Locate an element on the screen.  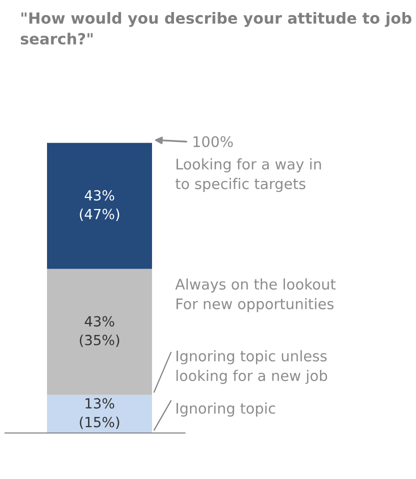
text: Ignoring topic unless looking for a new job is located at coordinates (252, 367).